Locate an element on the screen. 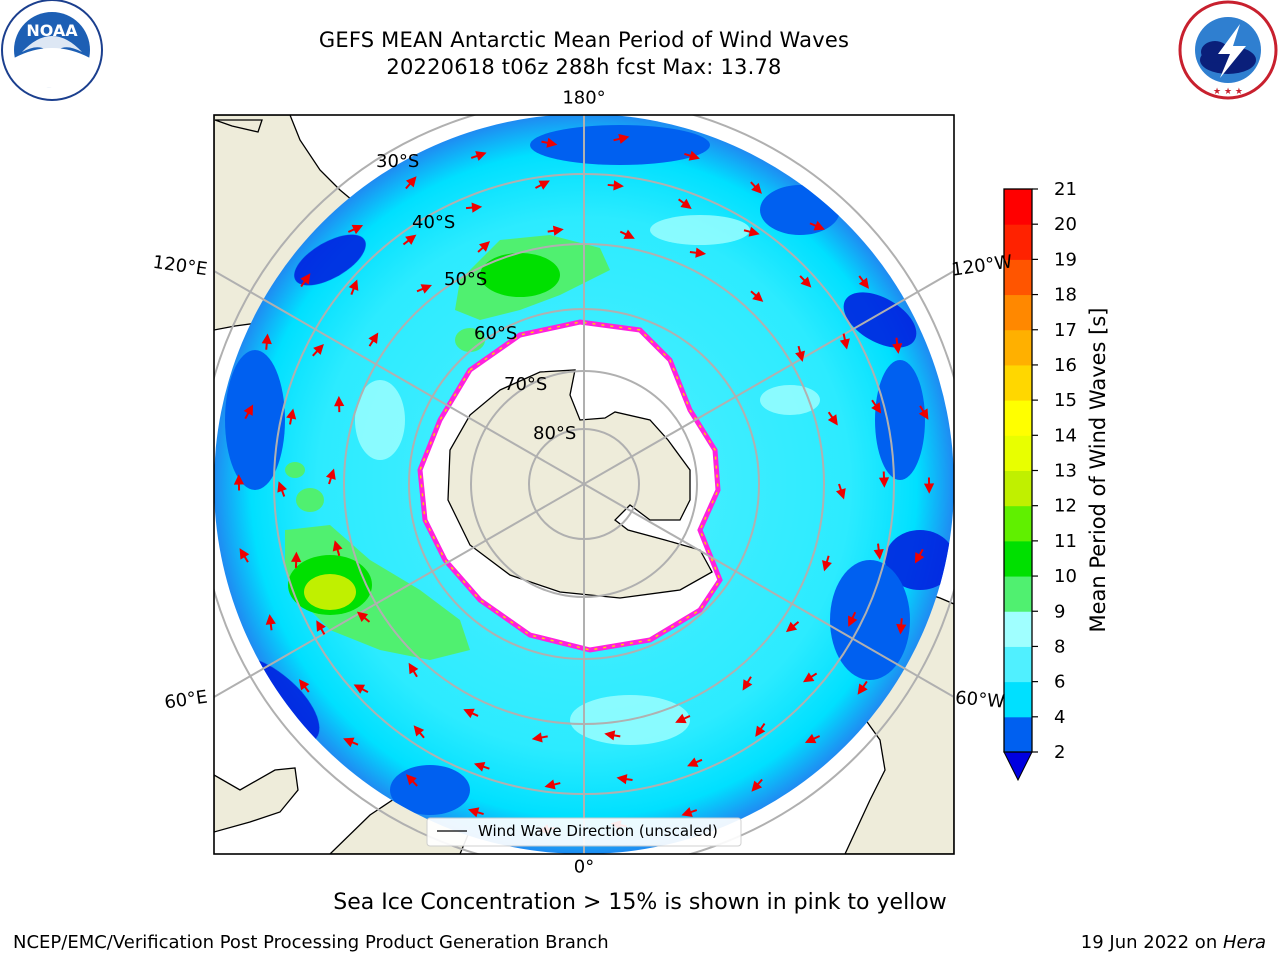 This screenshot has width=1280, height=960. colorbar-tick-label: 16 is located at coordinates (1065, 365).